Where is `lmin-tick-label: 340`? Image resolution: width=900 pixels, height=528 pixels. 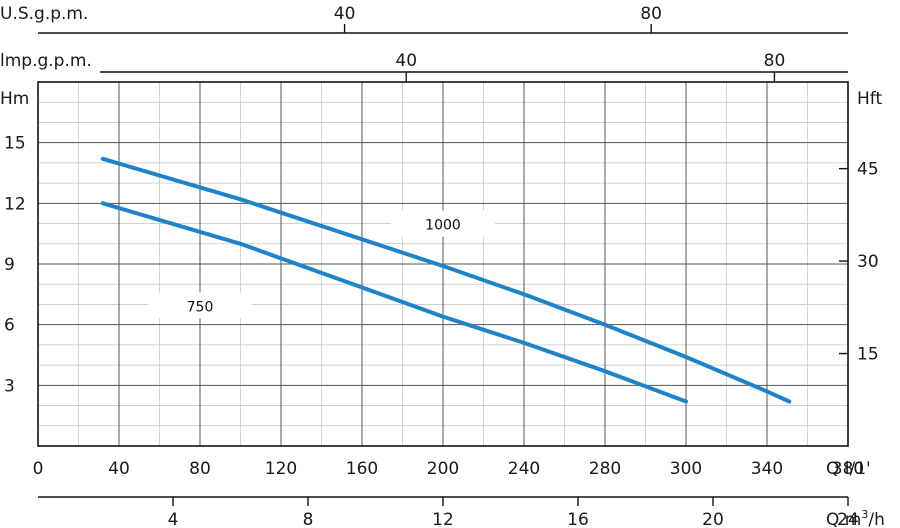 lmin-tick-label: 340 is located at coordinates (767, 469).